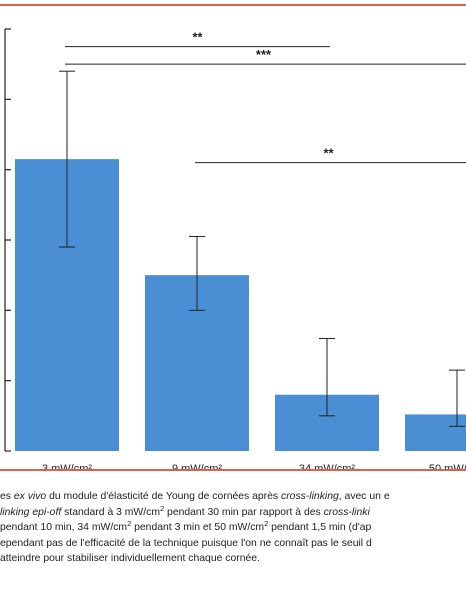  Describe the element at coordinates (31, 512) in the screenshot. I see `caption-italic-text: linking epi-off` at that location.